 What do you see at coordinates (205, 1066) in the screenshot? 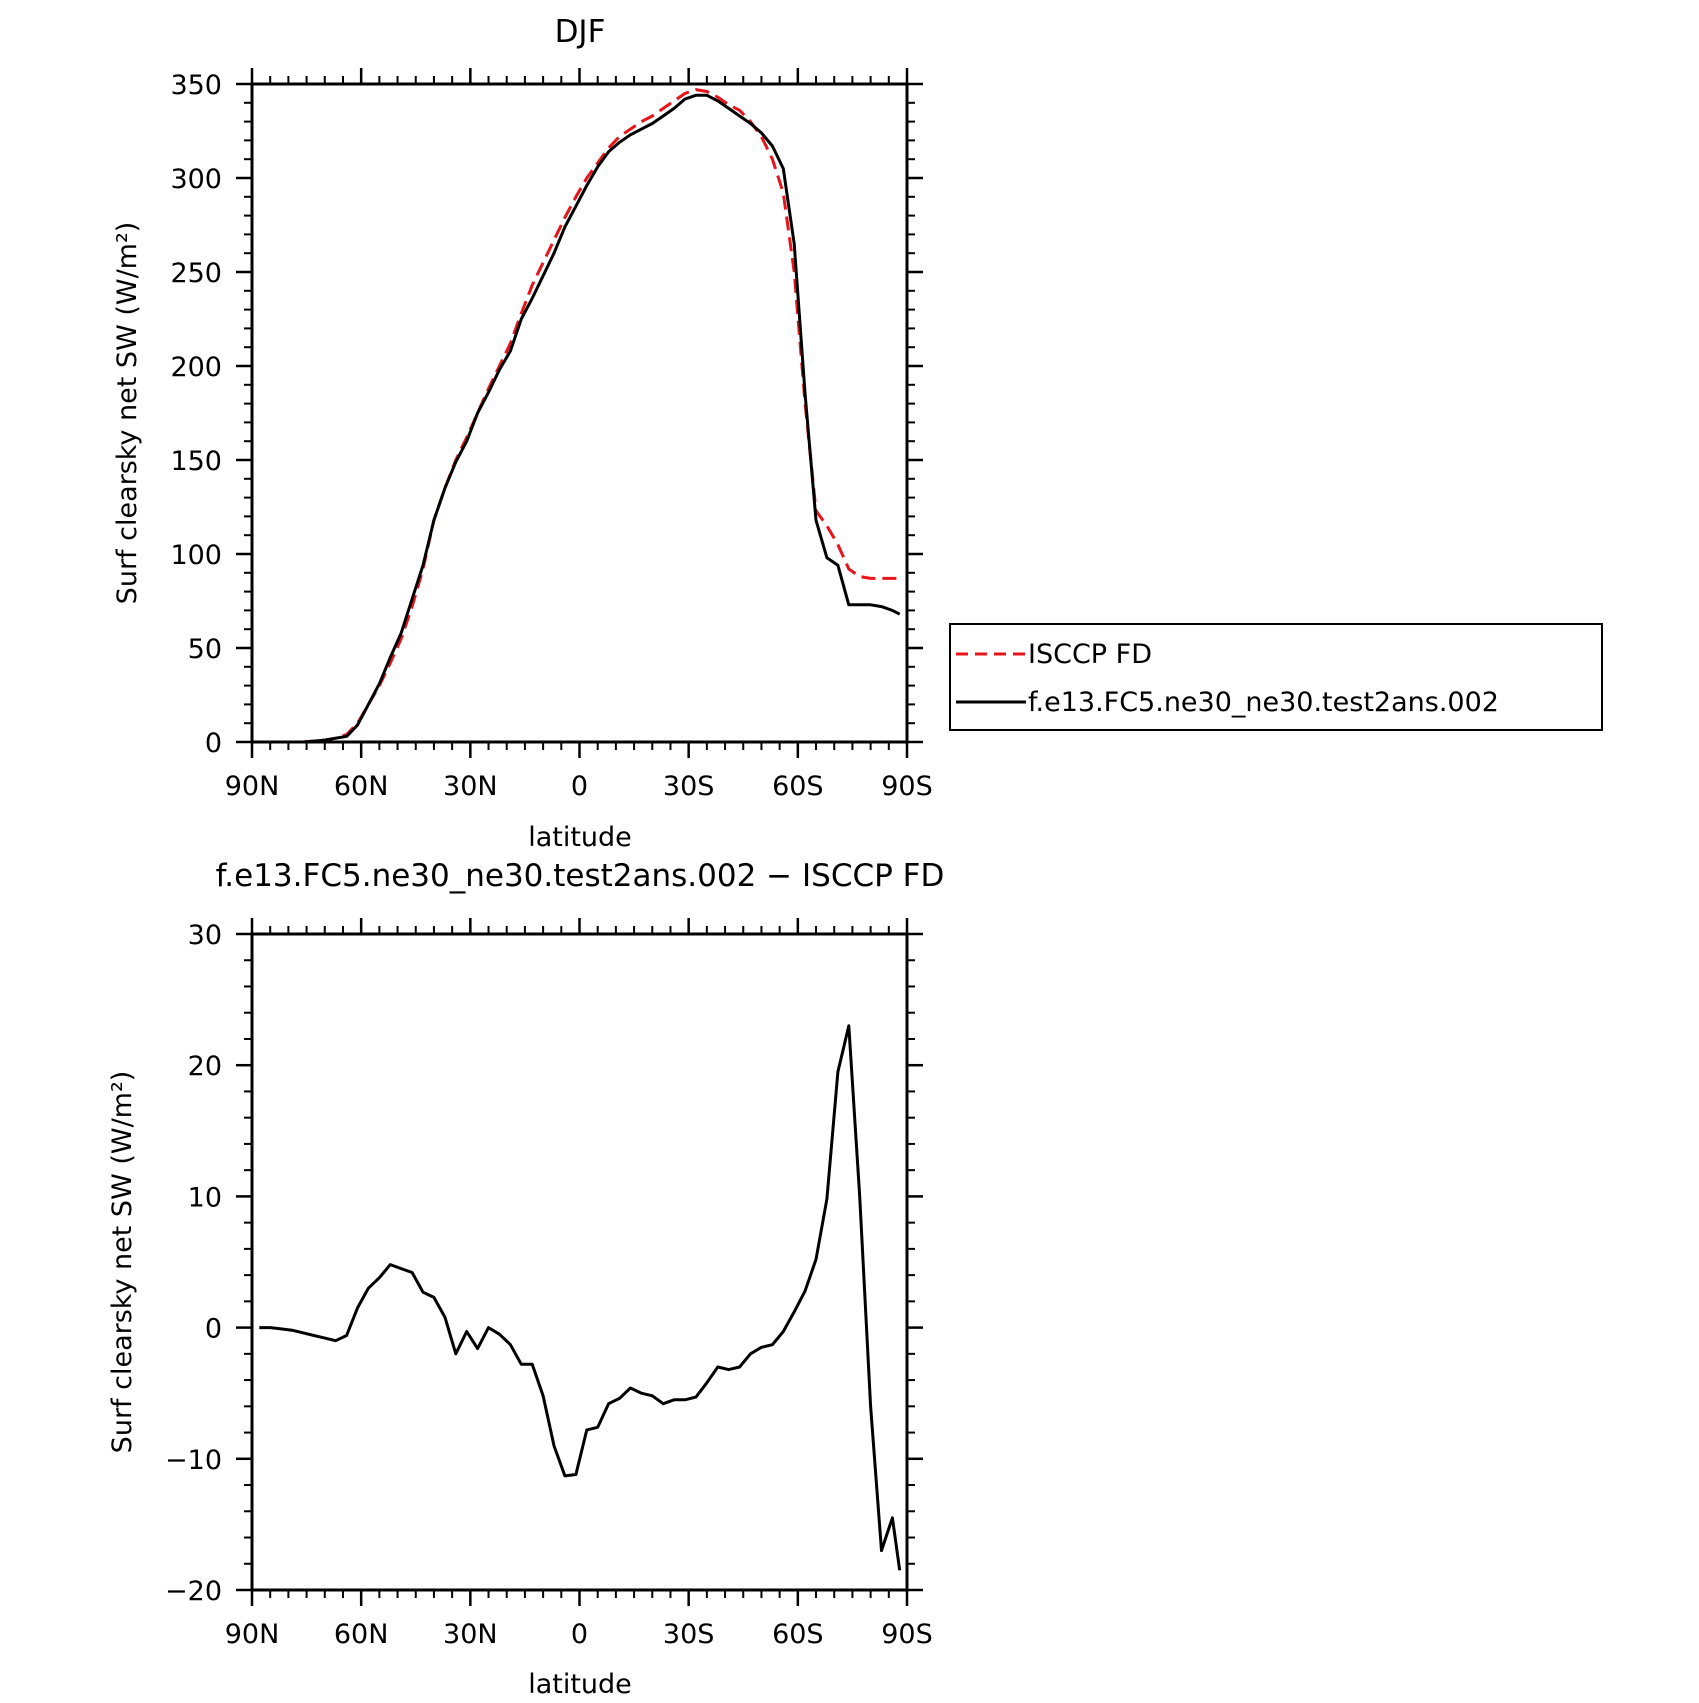
I see `bottom-y-tick-label: 20` at bounding box center [205, 1066].